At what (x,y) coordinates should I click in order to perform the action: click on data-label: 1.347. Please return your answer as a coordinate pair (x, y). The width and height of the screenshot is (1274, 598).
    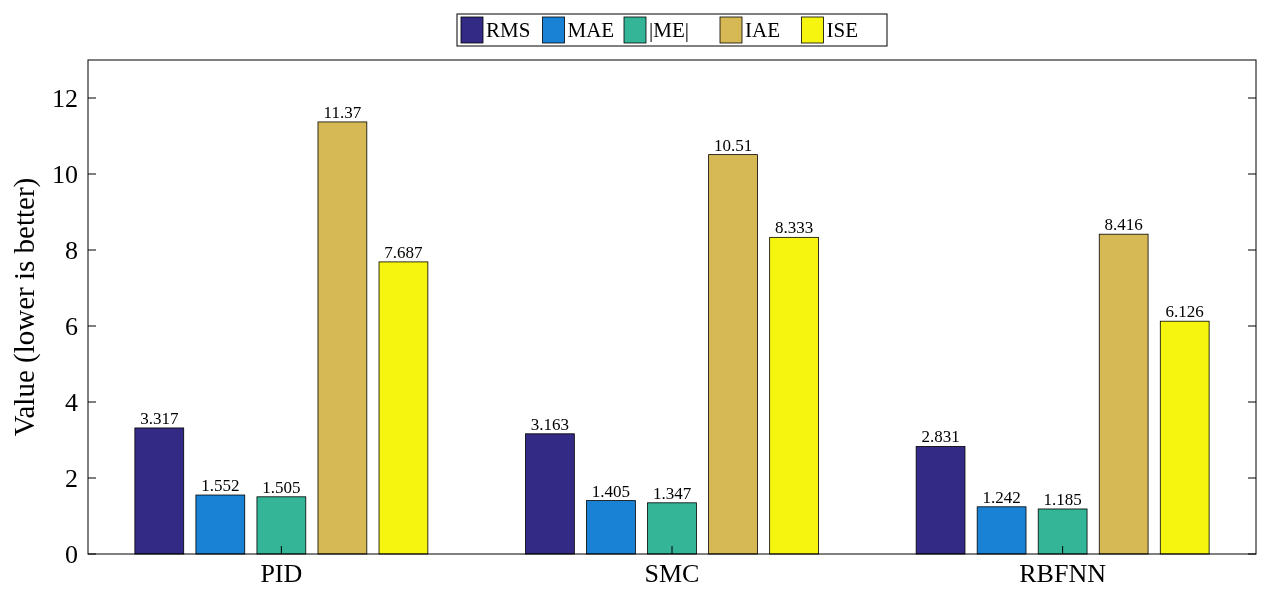
    Looking at the image, I should click on (672, 493).